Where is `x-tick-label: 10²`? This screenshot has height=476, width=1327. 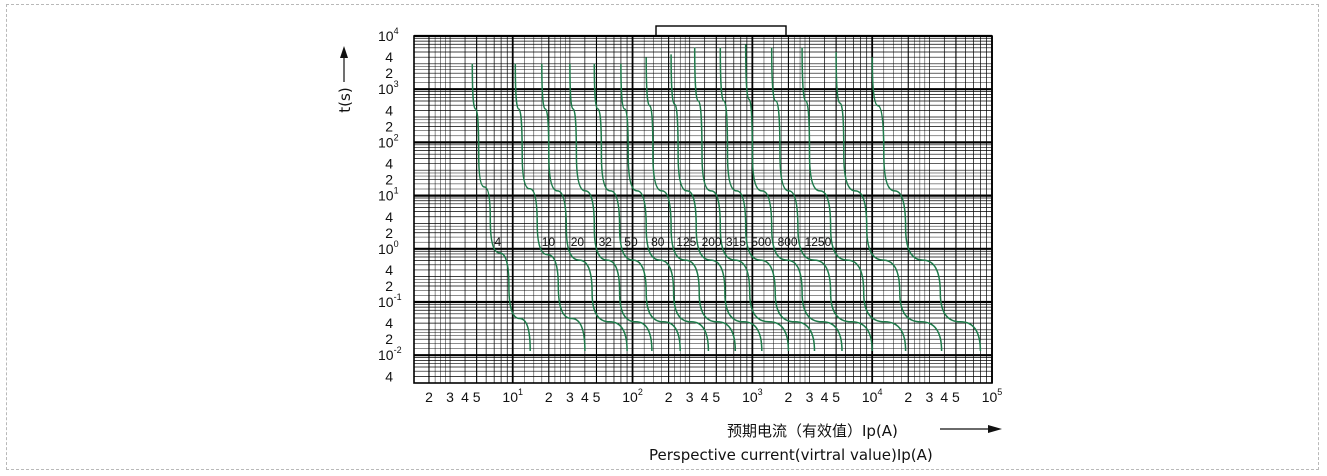 x-tick-label: 10² is located at coordinates (632, 396).